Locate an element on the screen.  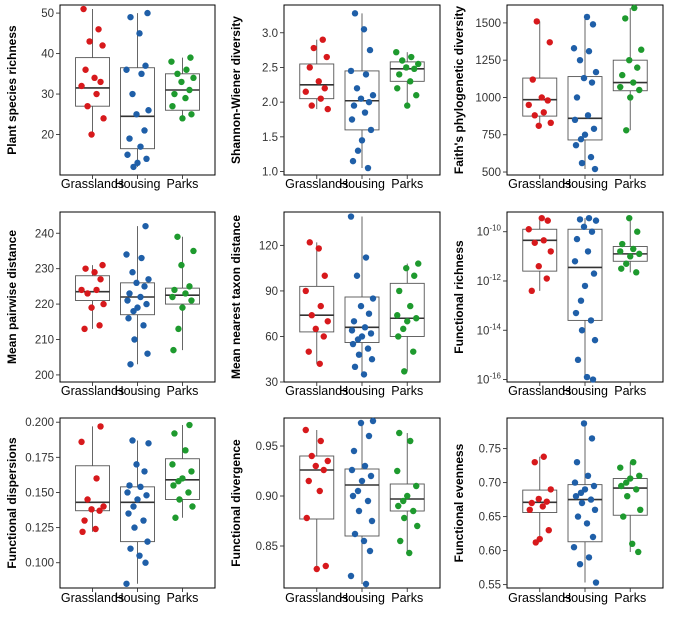
y-tick-label: 30 is located at coordinates (47, 95).